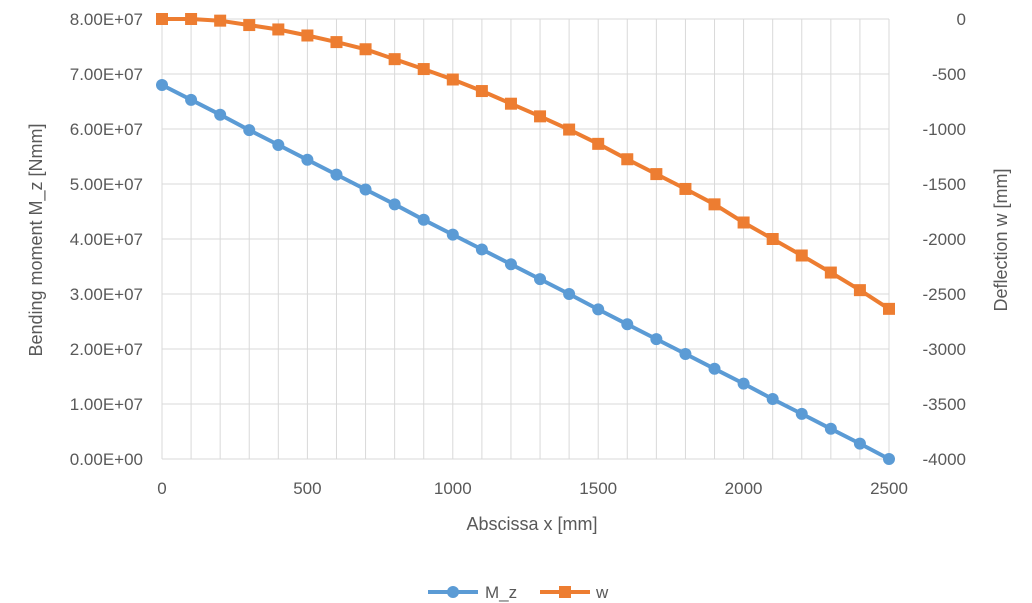 The width and height of the screenshot is (1032, 603). I want to click on y-left-tick-label: 4.00E+07, so click(106, 239).